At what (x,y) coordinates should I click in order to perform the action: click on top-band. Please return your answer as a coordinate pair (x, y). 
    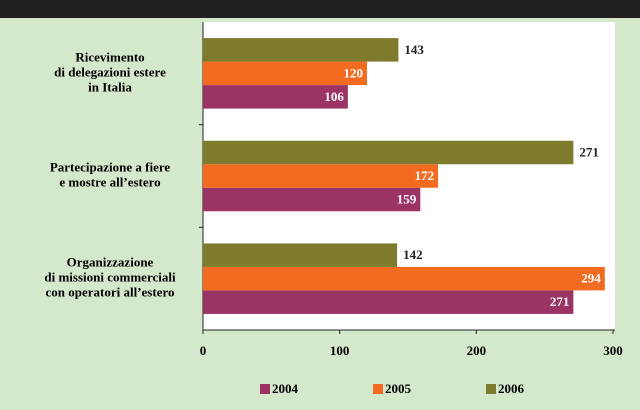
    Looking at the image, I should click on (320, 9).